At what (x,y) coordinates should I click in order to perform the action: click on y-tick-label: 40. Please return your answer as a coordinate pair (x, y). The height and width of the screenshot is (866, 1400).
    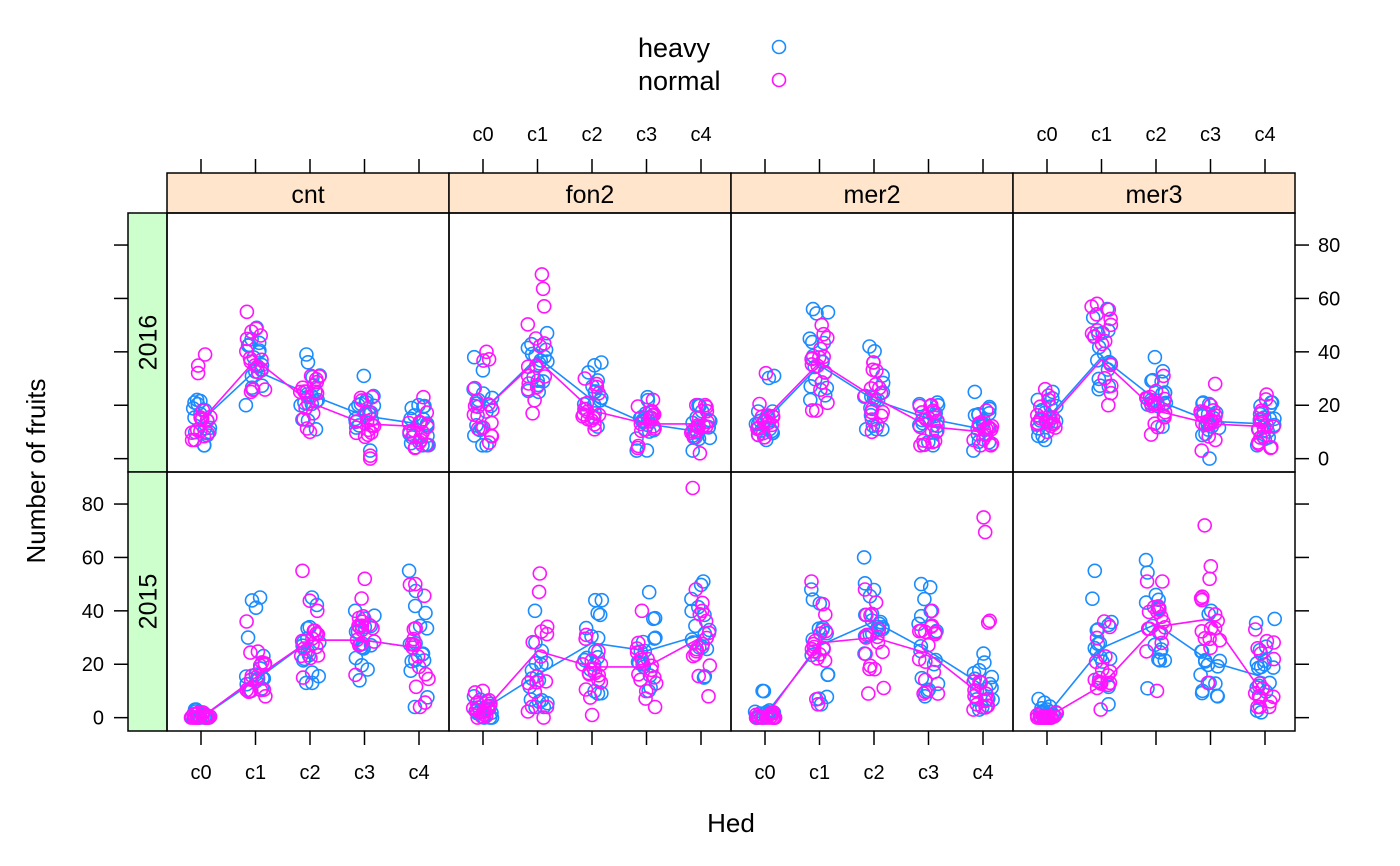
    Looking at the image, I should click on (93, 612).